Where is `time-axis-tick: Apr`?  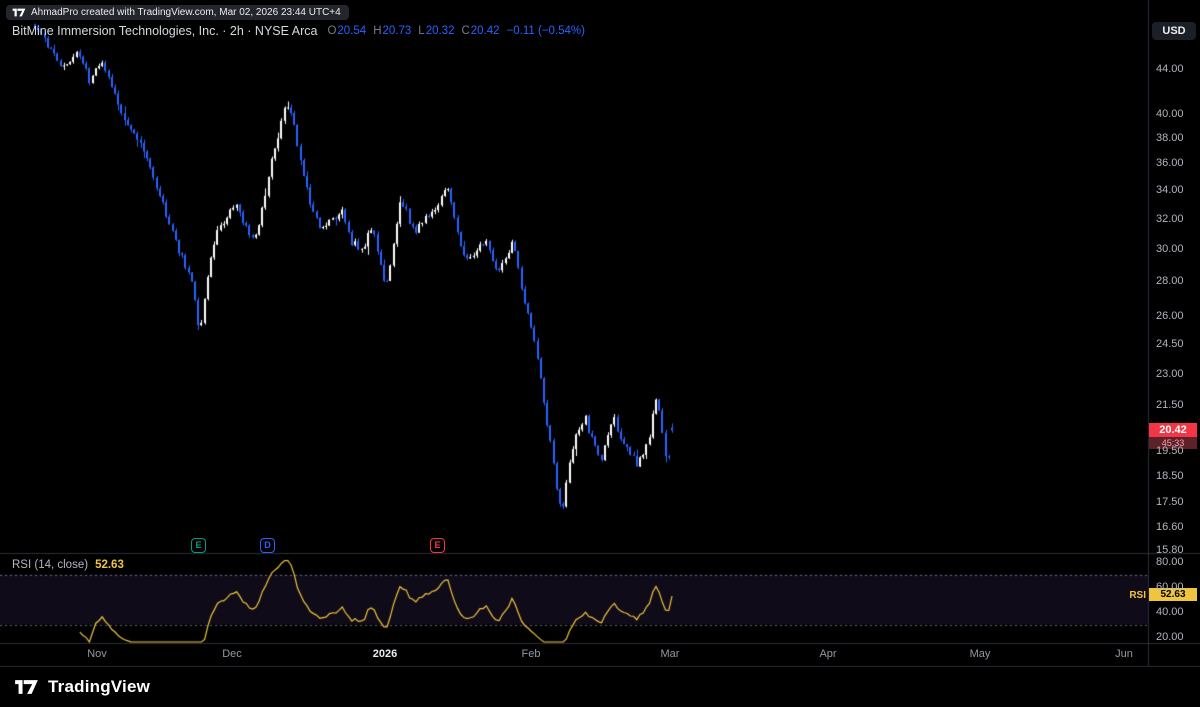 time-axis-tick: Apr is located at coordinates (828, 654).